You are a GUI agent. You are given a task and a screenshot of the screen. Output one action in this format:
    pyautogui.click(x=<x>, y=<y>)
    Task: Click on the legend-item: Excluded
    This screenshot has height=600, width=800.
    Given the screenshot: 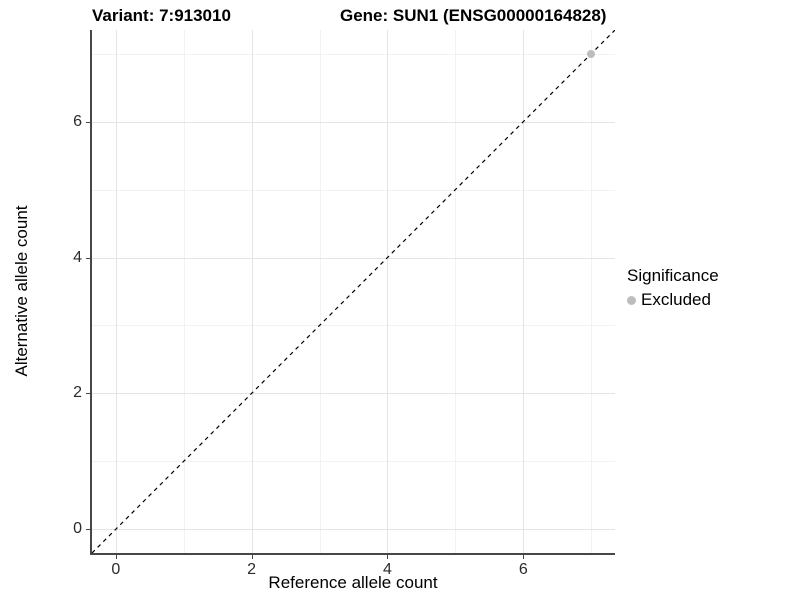 What is the action you would take?
    pyautogui.click(x=673, y=300)
    